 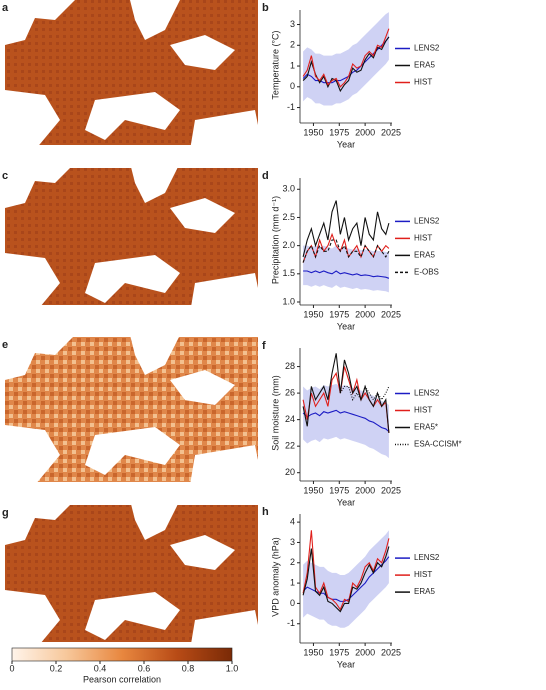 What do you see at coordinates (232, 668) in the screenshot?
I see `colorbar-tick-label: 1.0` at bounding box center [232, 668].